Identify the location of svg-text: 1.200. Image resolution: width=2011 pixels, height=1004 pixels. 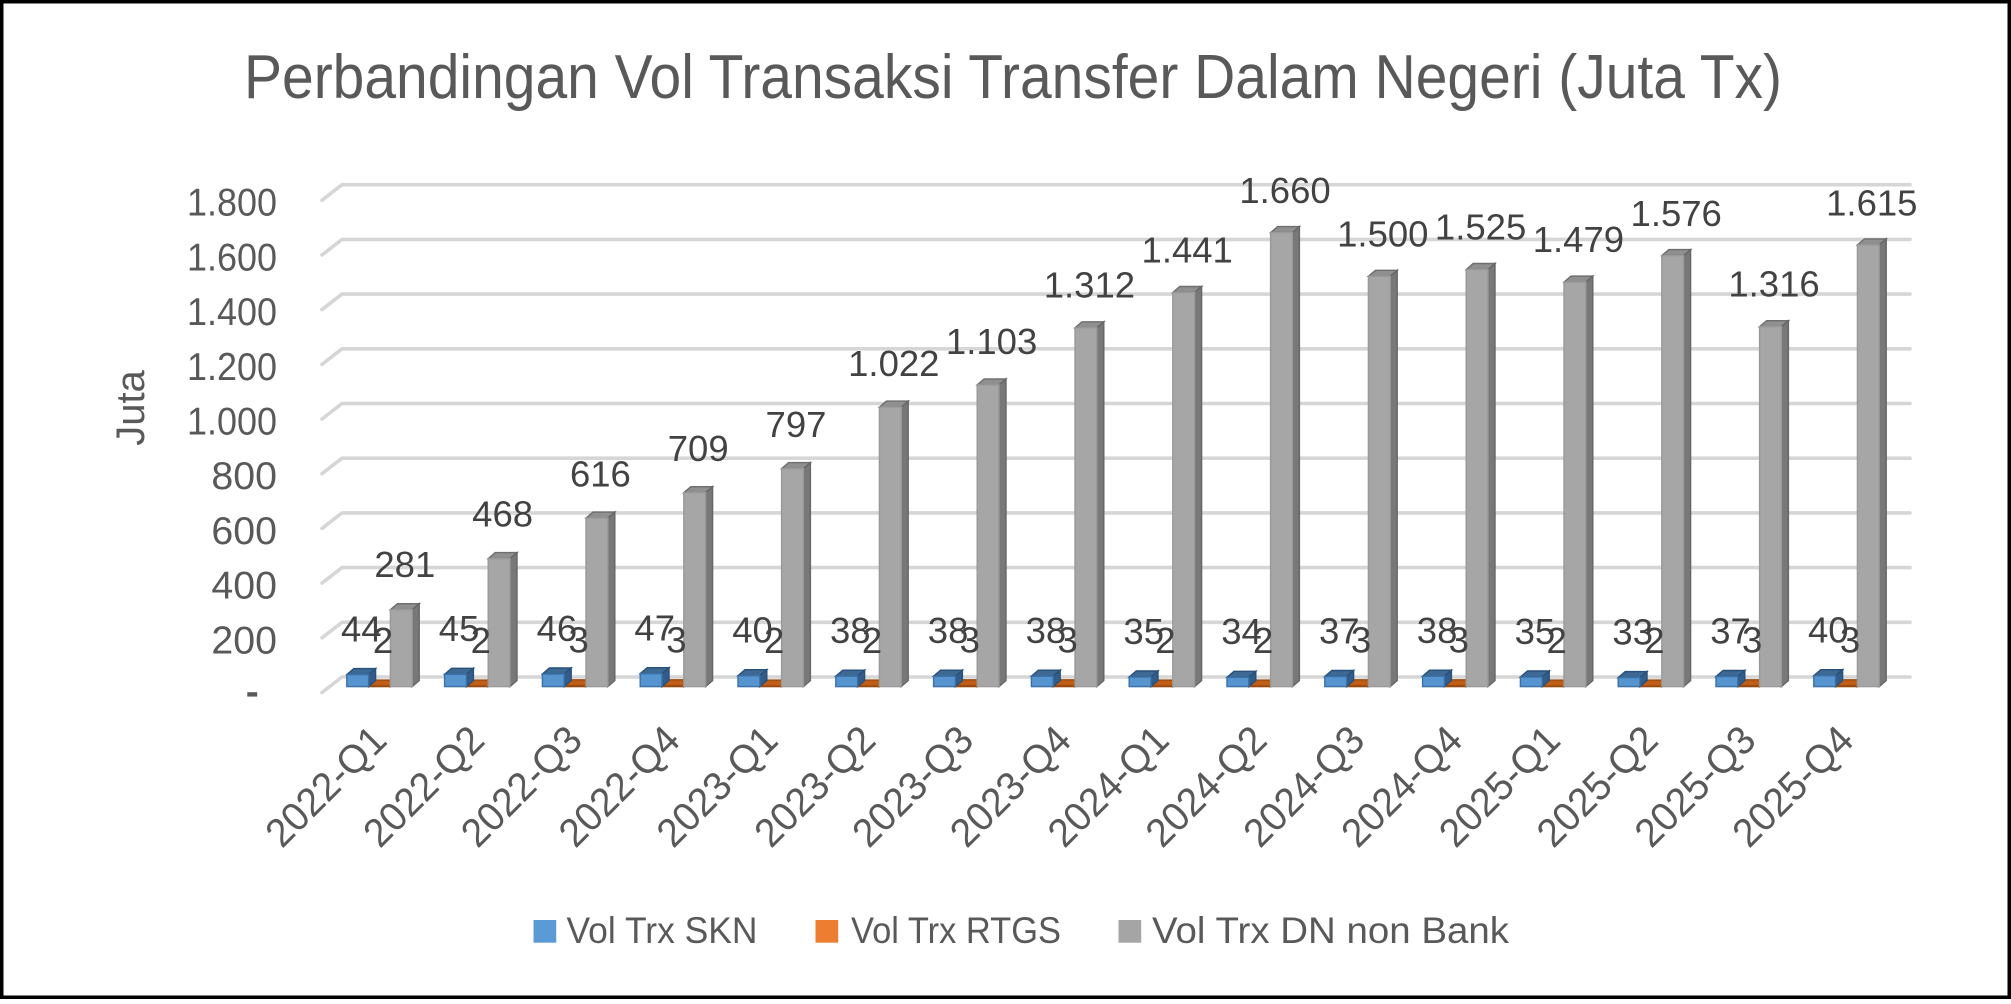
(232, 367).